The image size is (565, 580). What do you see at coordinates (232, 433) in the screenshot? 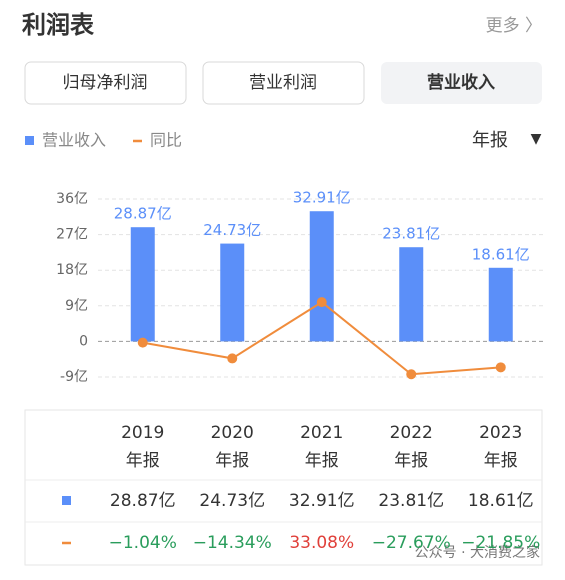
I see `table-year: 2020` at bounding box center [232, 433].